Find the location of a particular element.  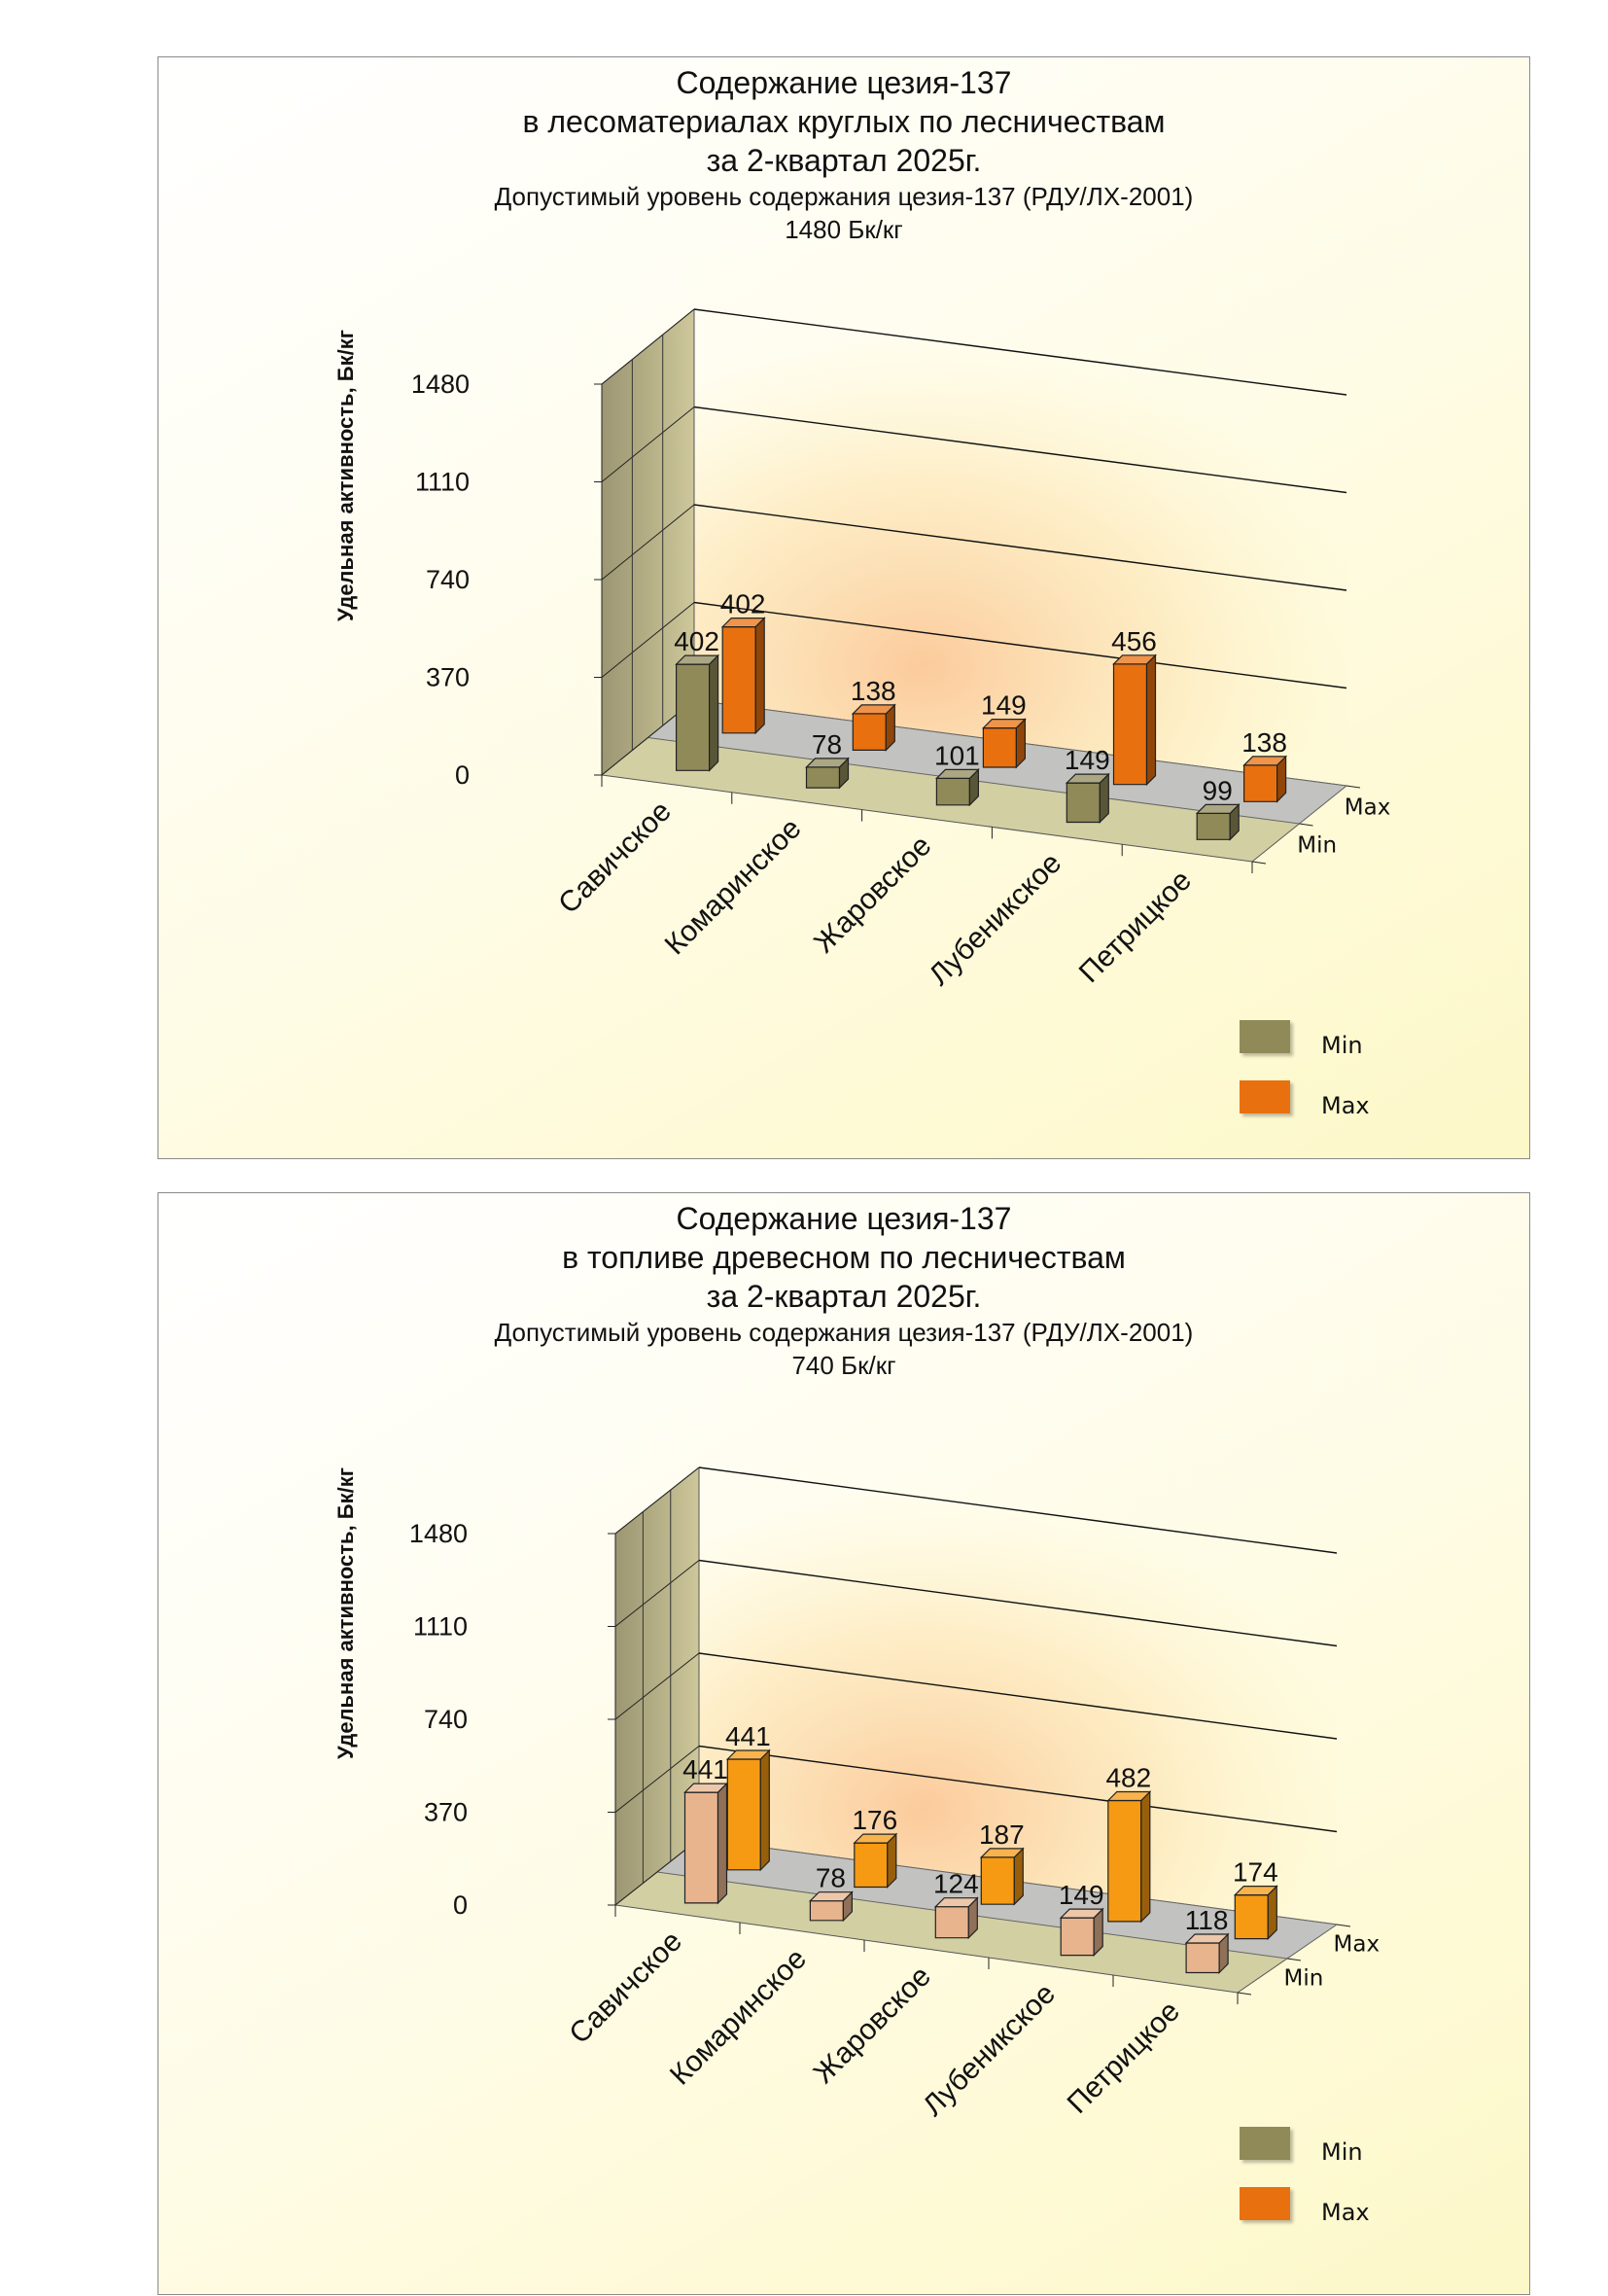

data-label: 187 is located at coordinates (1002, 1835).